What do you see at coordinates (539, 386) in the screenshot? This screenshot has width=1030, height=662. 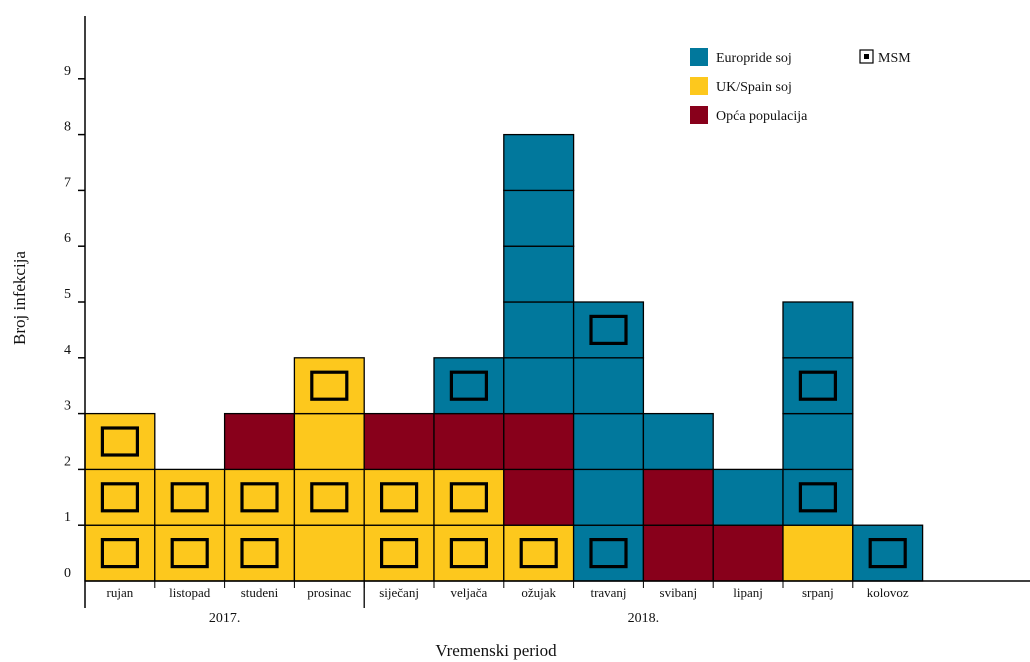 I see `bar-segment-ožujak-4` at bounding box center [539, 386].